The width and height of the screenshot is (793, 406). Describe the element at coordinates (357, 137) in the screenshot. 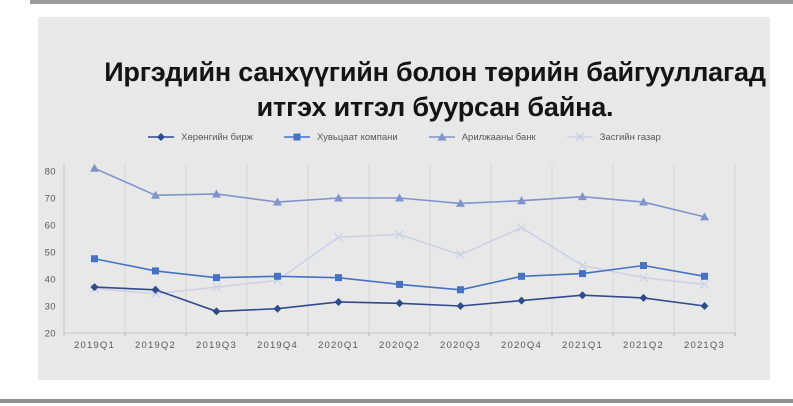

I see `legend-label: Хувьцаат компани` at that location.